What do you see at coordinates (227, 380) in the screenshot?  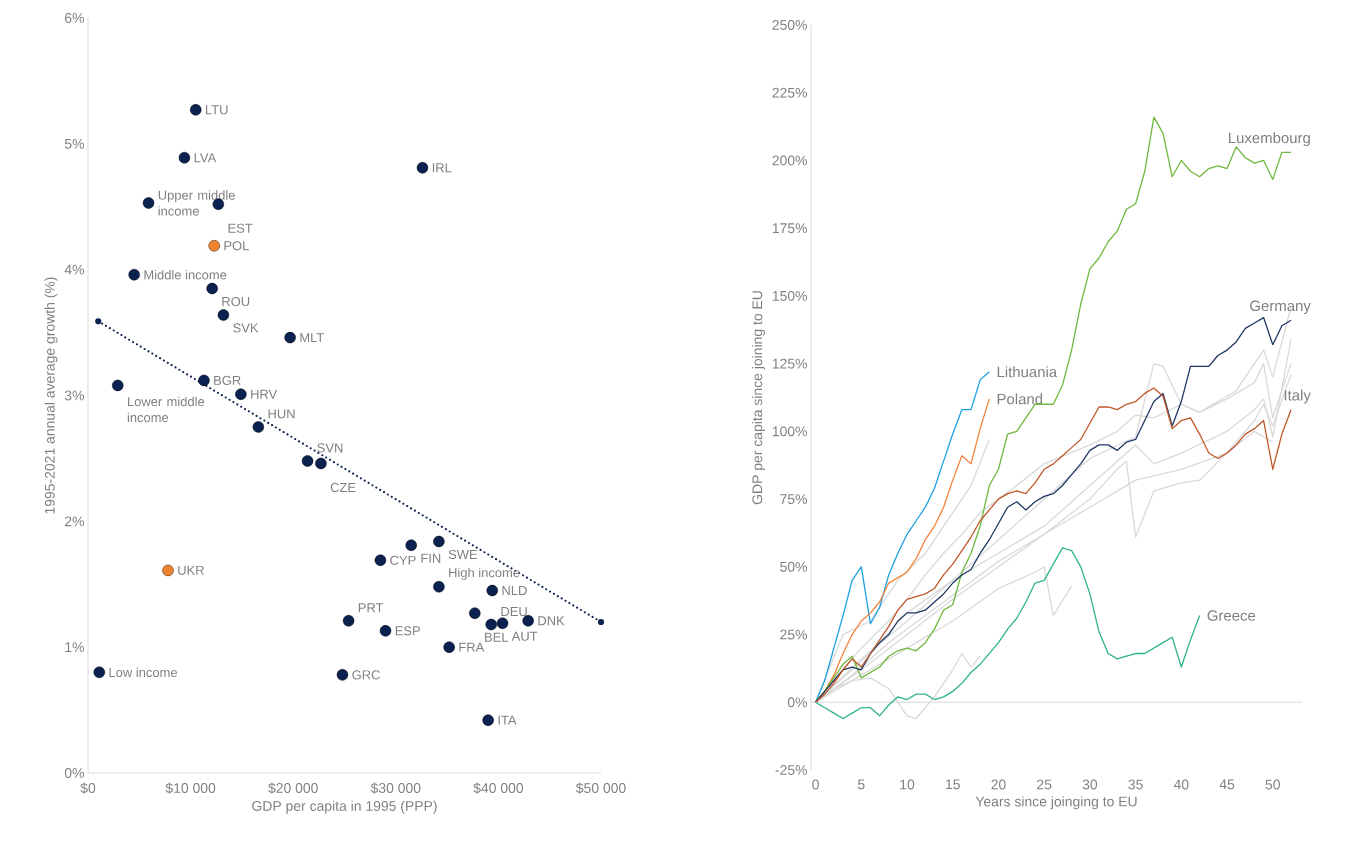 I see `annotation: BGR` at bounding box center [227, 380].